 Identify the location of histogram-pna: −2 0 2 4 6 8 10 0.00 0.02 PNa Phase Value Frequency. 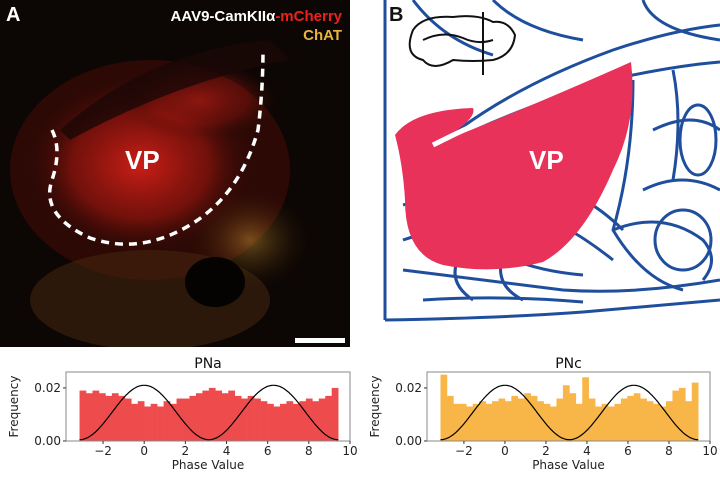
(180, 417).